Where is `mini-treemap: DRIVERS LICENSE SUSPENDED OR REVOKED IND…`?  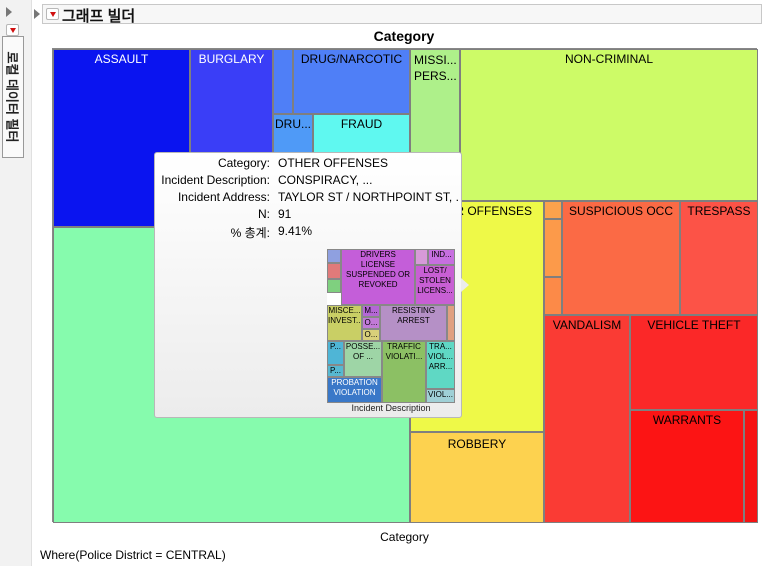
mini-treemap: DRIVERS LICENSE SUSPENDED OR REVOKED IND… is located at coordinates (391, 326).